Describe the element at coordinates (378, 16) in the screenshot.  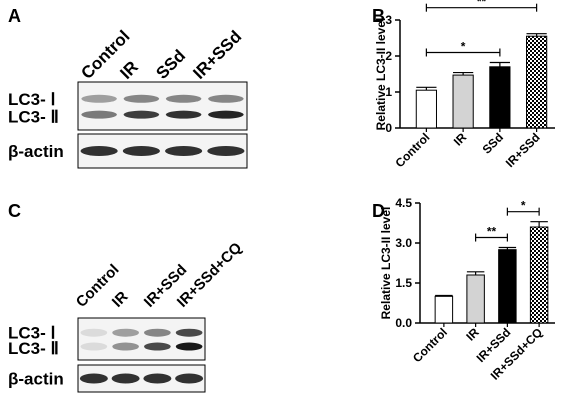
I see `panel-label: B` at that location.